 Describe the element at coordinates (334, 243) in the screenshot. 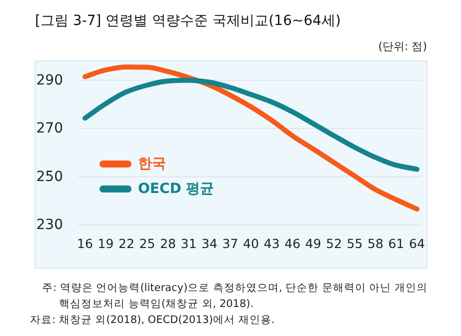

I see `x-tick-label: 52` at that location.